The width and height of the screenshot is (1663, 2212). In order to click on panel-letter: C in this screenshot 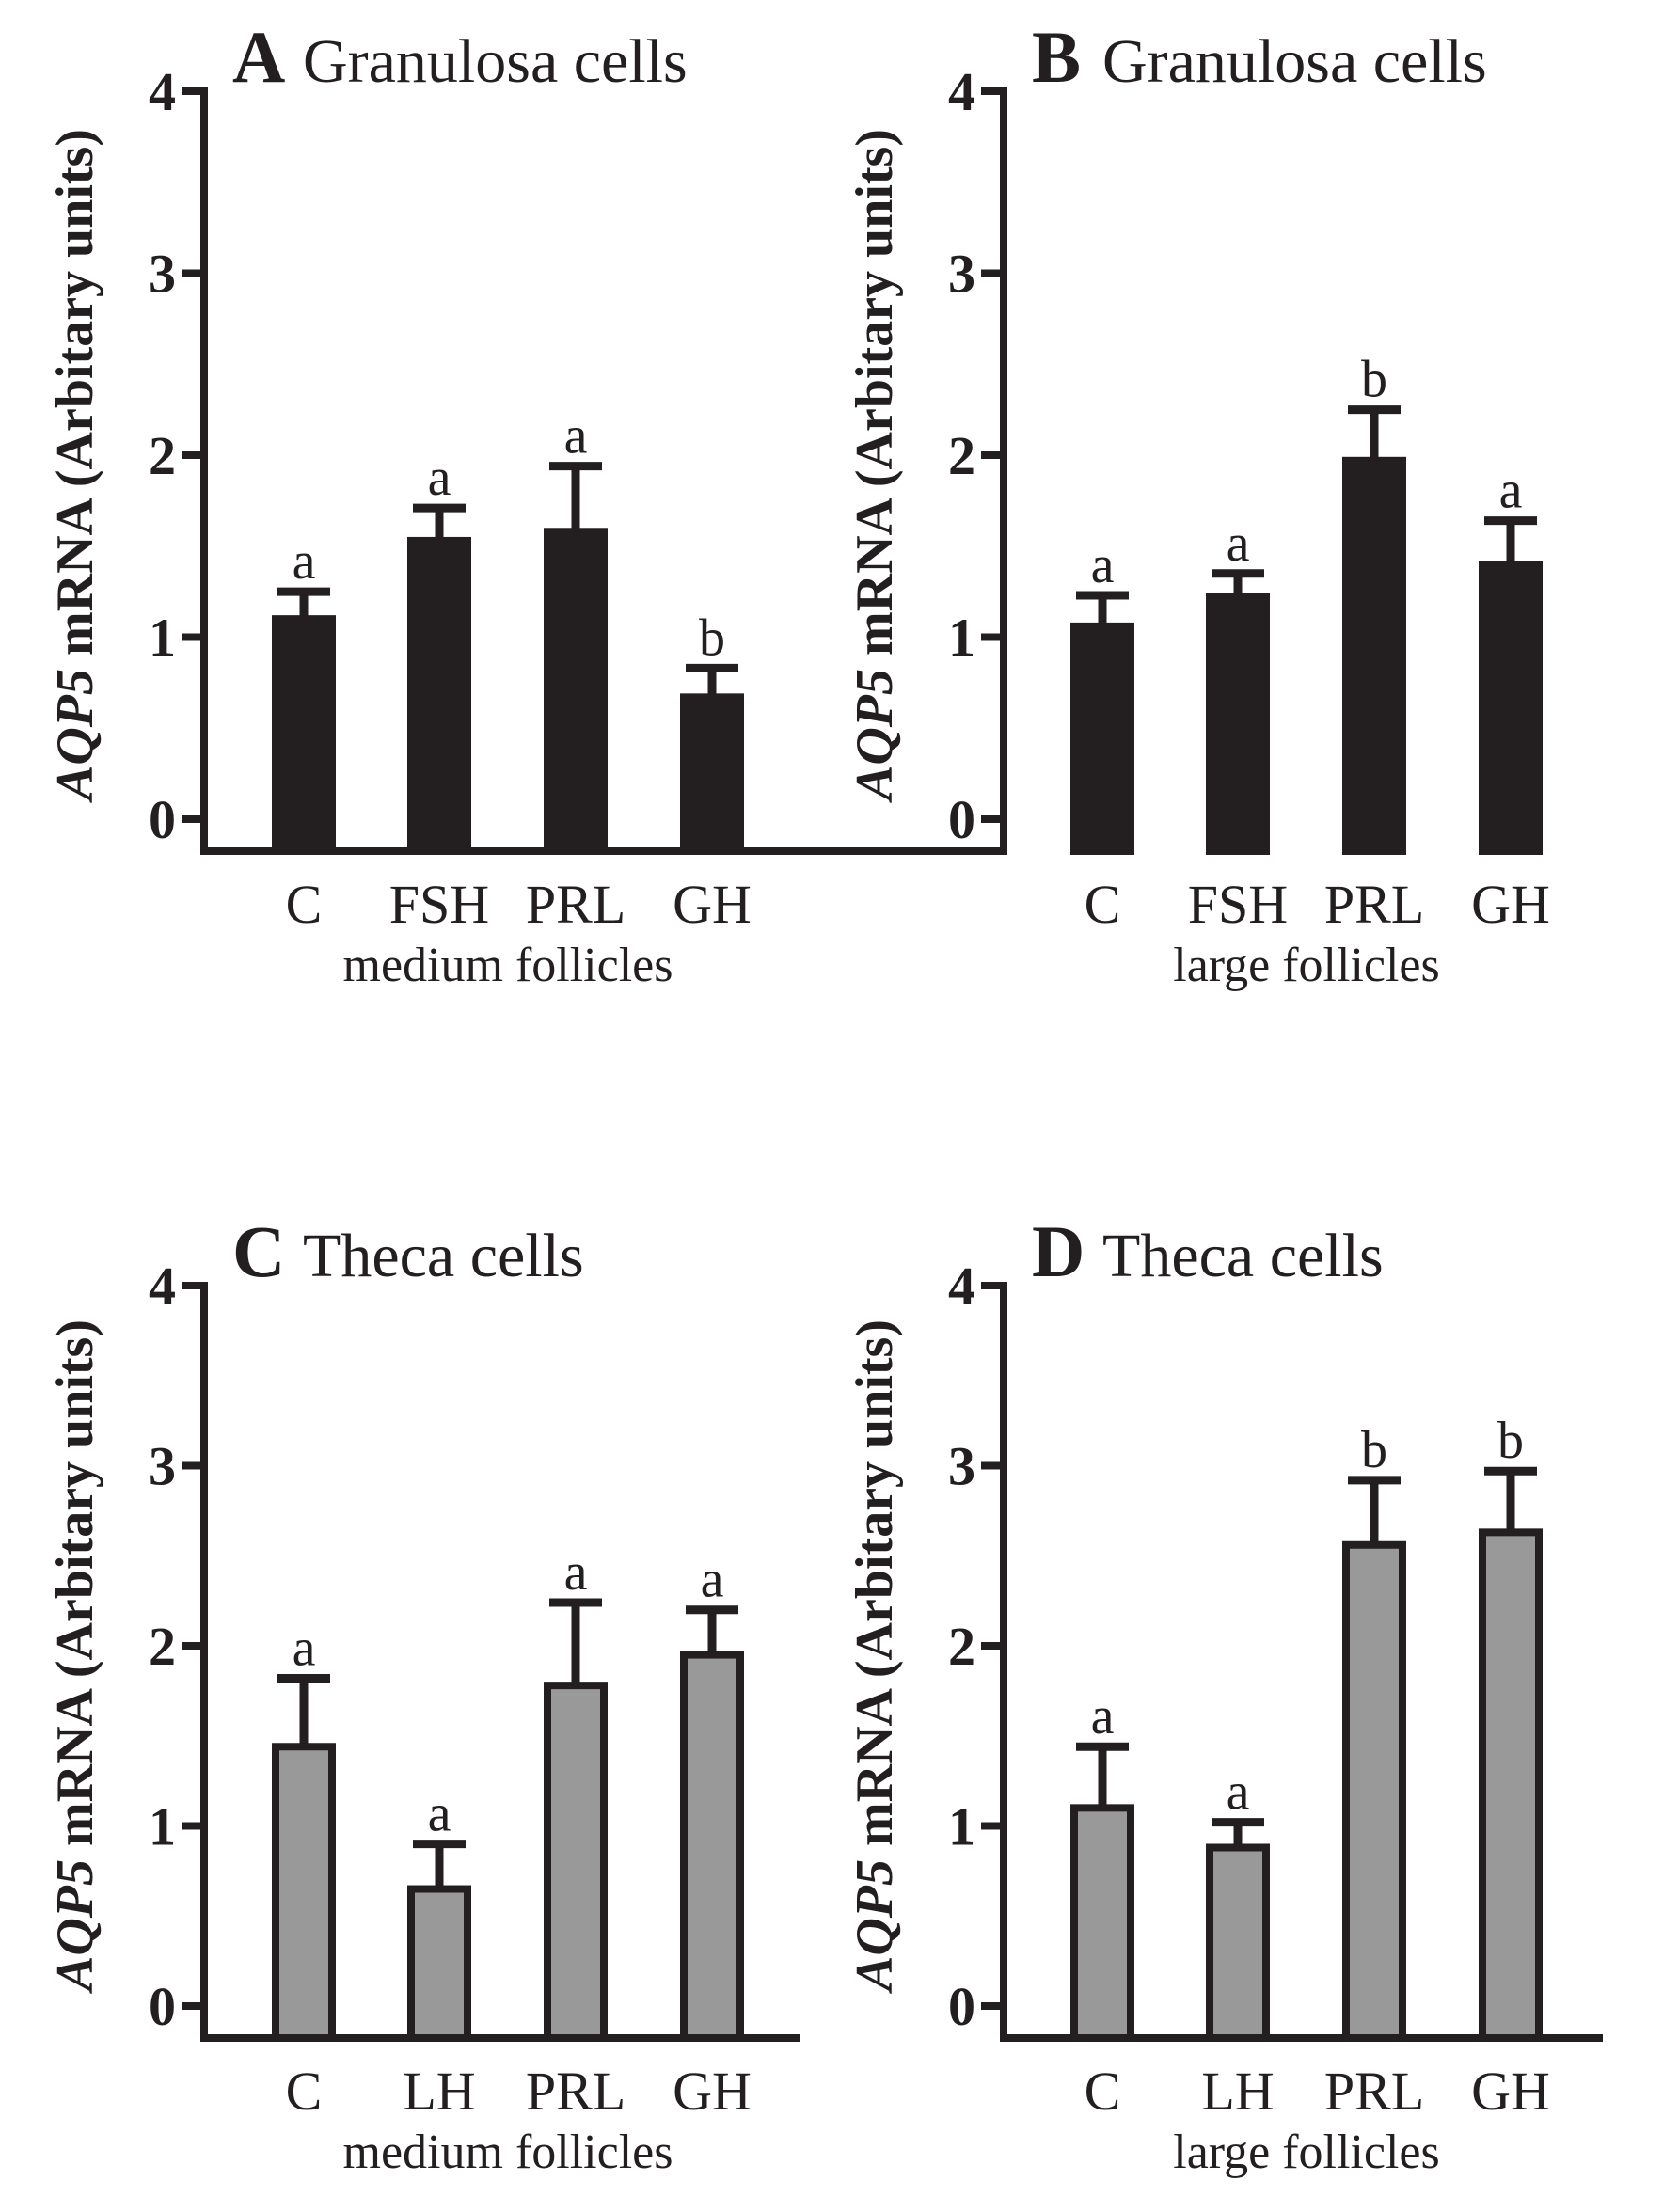, I will do `click(258, 1251)`.